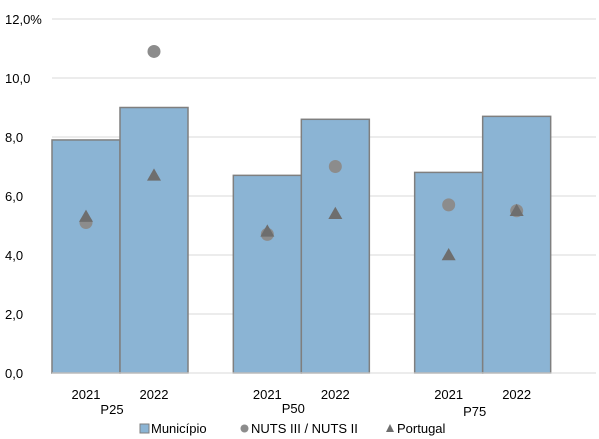 This screenshot has width=599, height=439. I want to click on y-tick-label: 2,0, so click(14, 314).